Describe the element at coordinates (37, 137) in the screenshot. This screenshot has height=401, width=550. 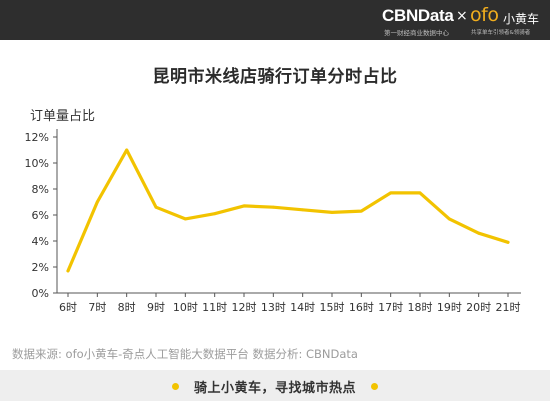
I see `y-tick-label: 12%` at that location.